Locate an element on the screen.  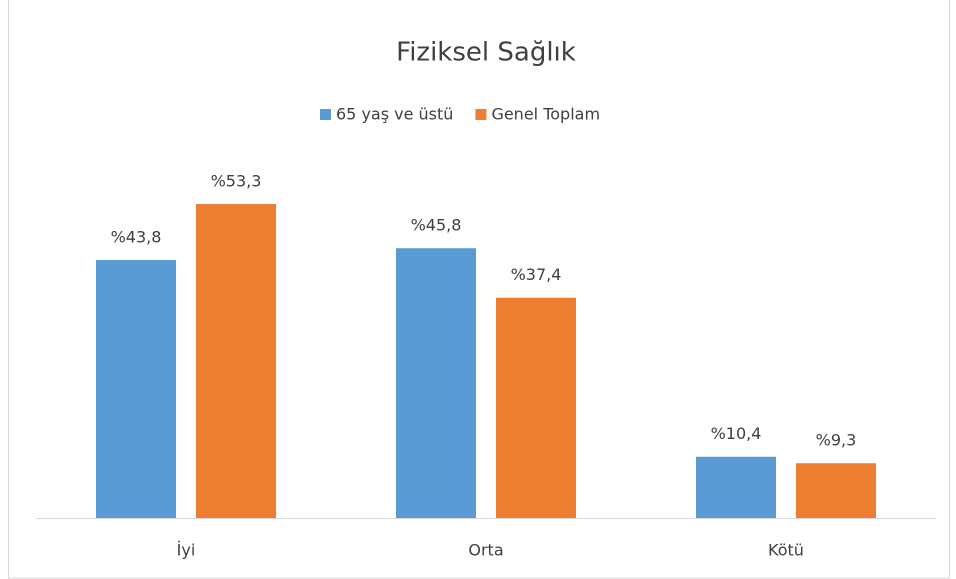
x-tick-label: Orta is located at coordinates (485, 550).